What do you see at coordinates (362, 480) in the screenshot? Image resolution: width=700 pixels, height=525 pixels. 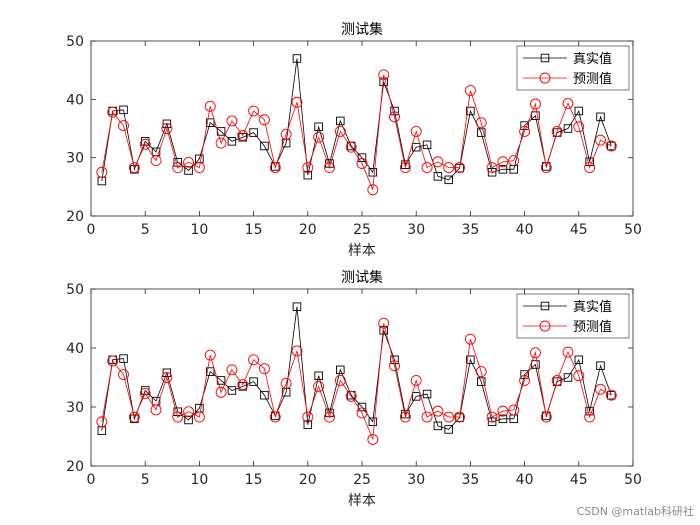 I see `x-tick-label: 25` at bounding box center [362, 480].